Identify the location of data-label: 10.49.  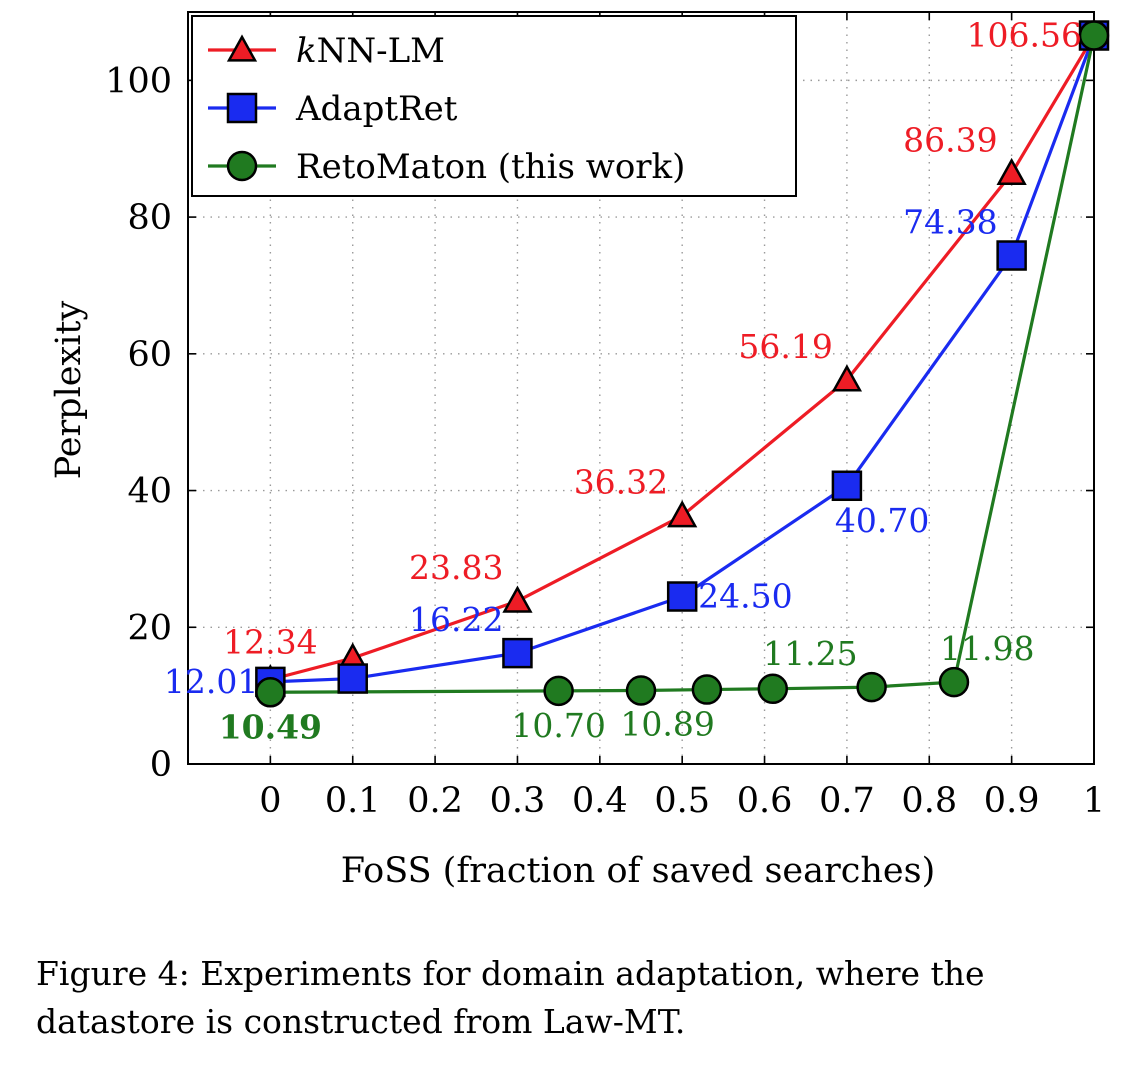
(270, 726).